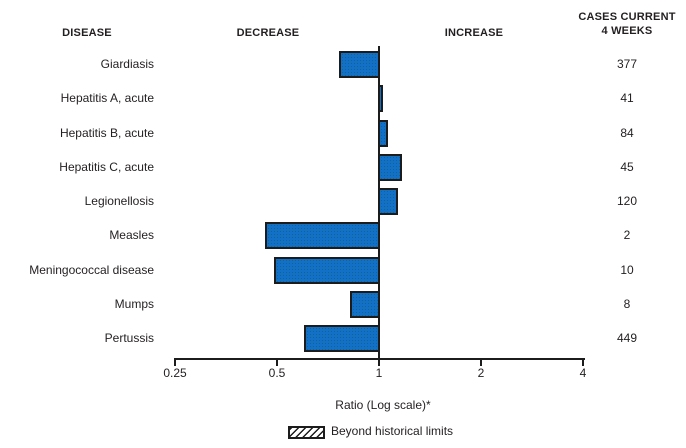 This screenshot has width=686, height=448. Describe the element at coordinates (626, 24) in the screenshot. I see `cases-current-header: CASES CURRENT 4 WEEKS` at that location.